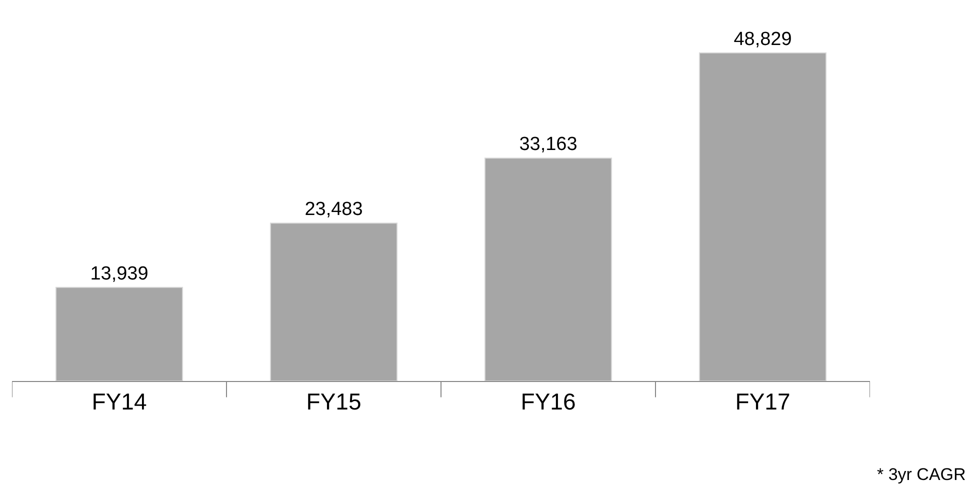  What do you see at coordinates (334, 401) in the screenshot?
I see `x-tick-label: FY15` at bounding box center [334, 401].